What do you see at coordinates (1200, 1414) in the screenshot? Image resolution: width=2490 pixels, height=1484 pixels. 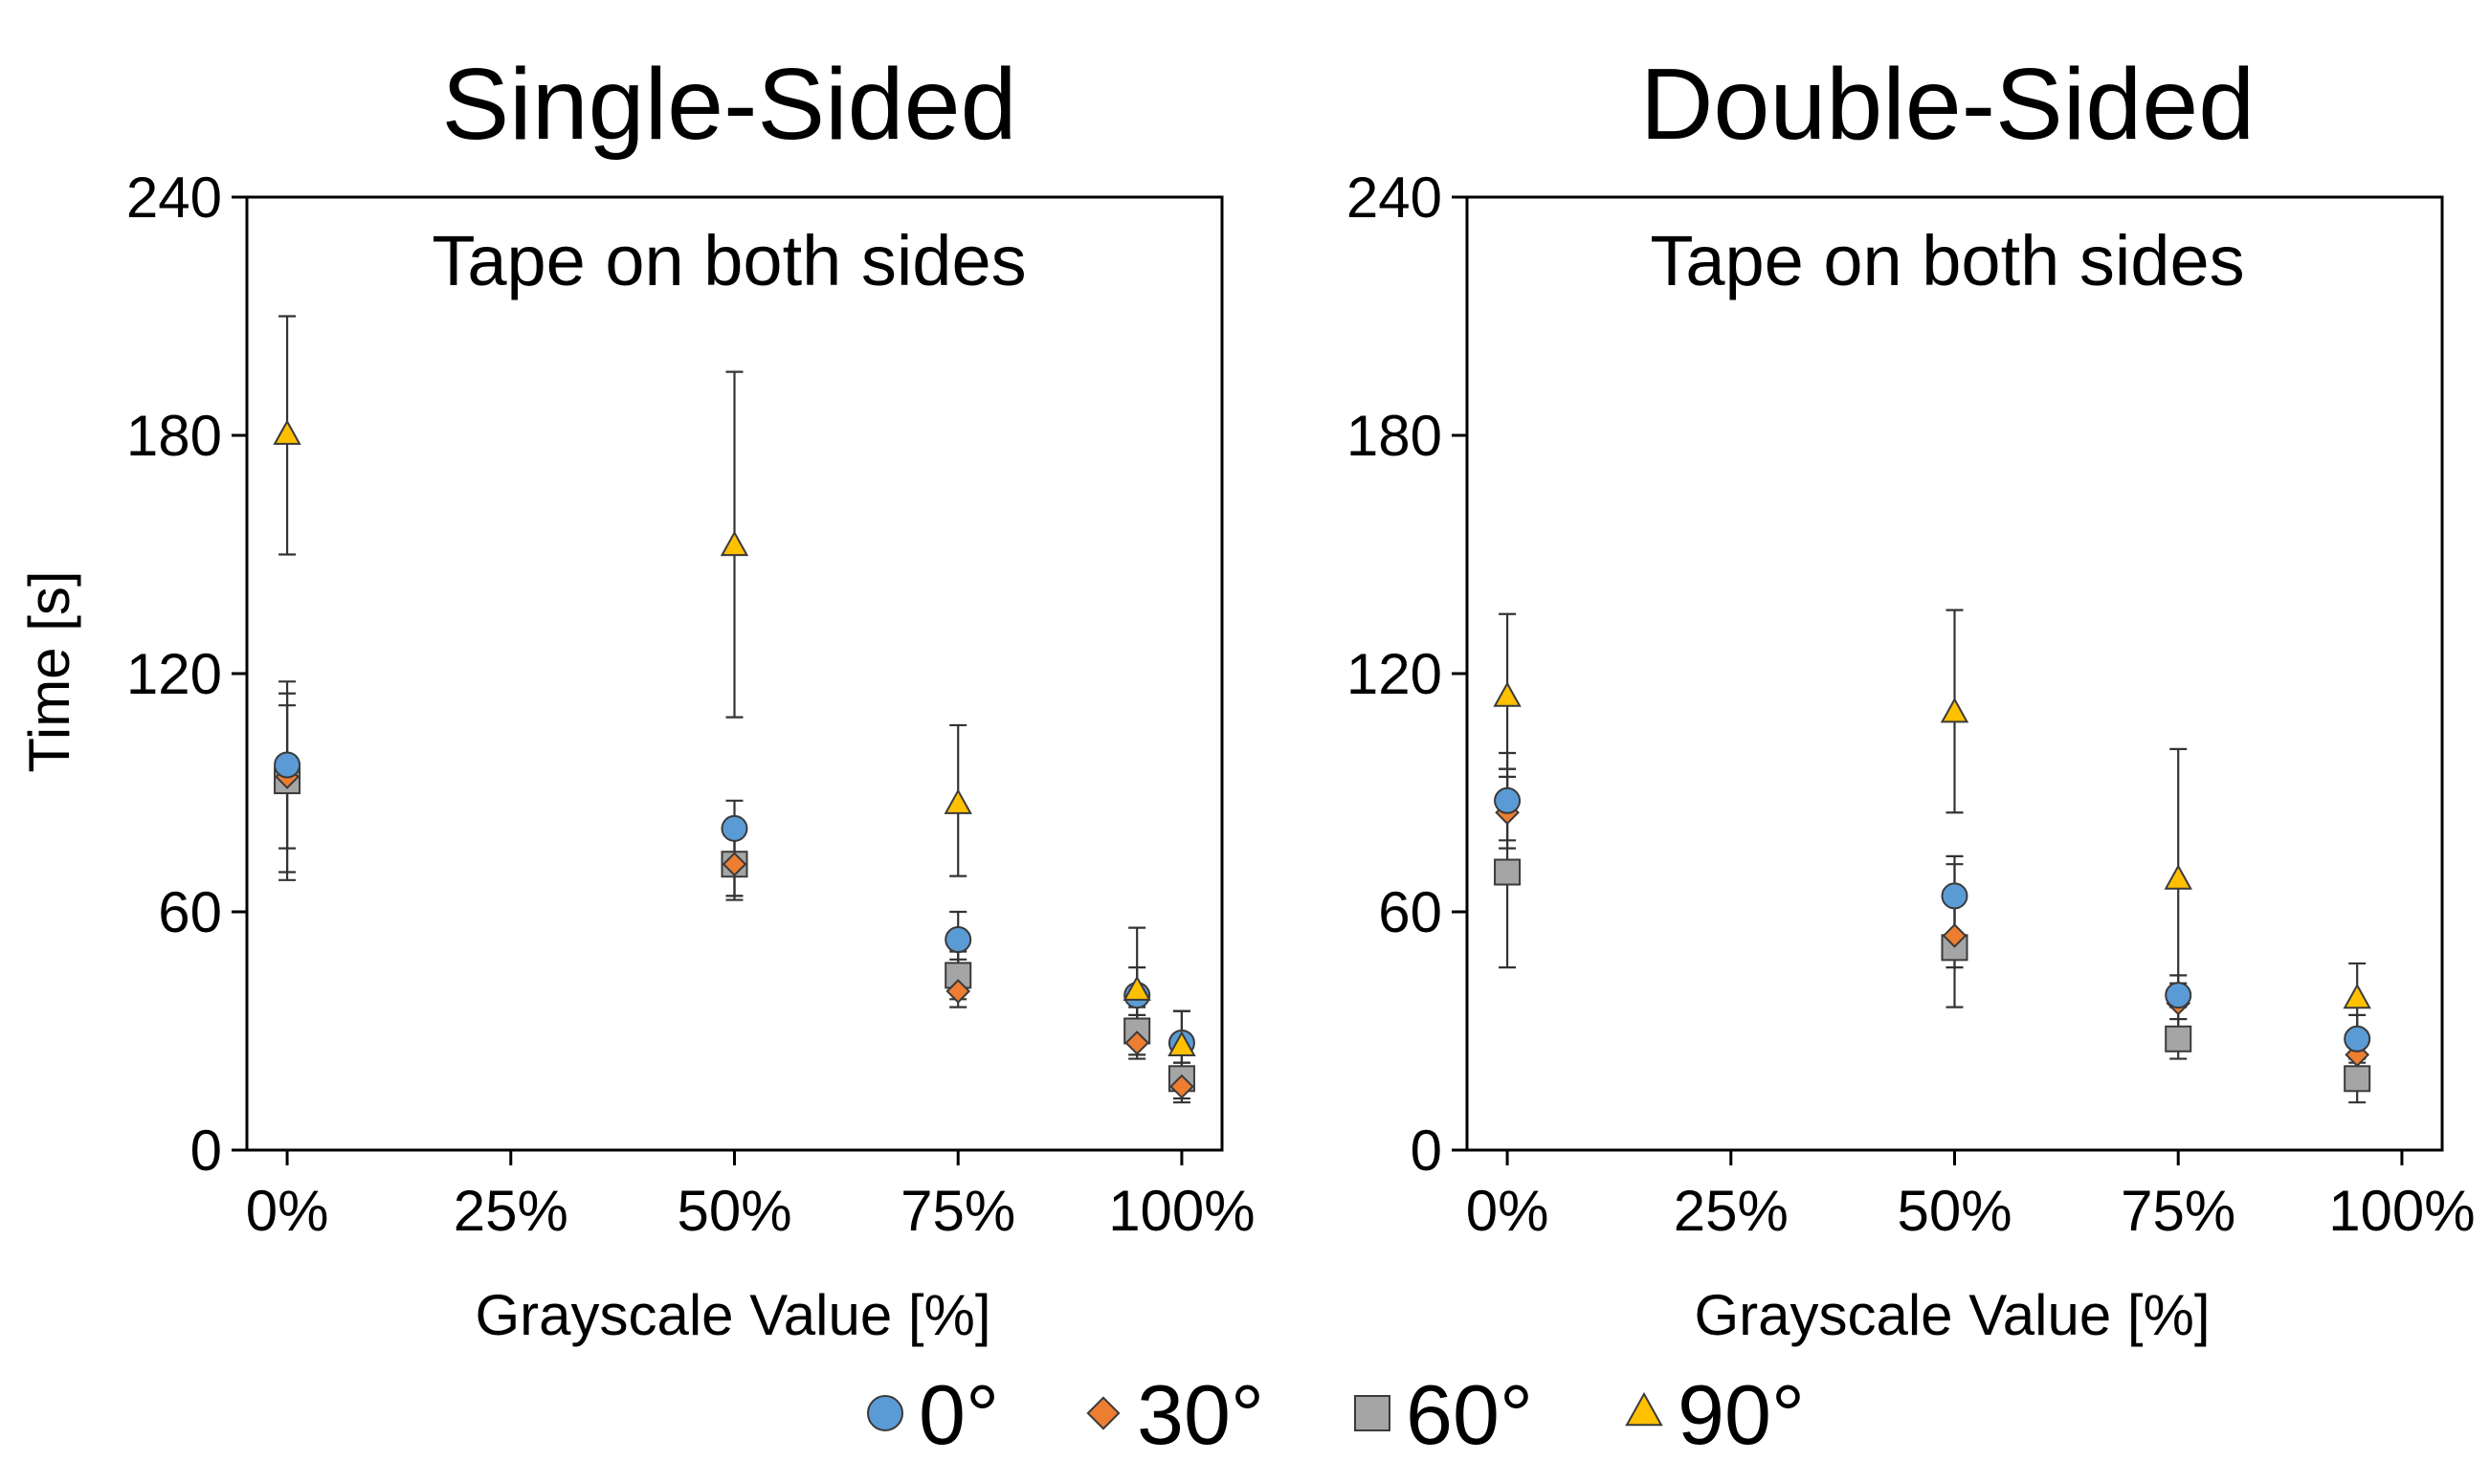 I see `legend-label-30: 30°` at bounding box center [1200, 1414].